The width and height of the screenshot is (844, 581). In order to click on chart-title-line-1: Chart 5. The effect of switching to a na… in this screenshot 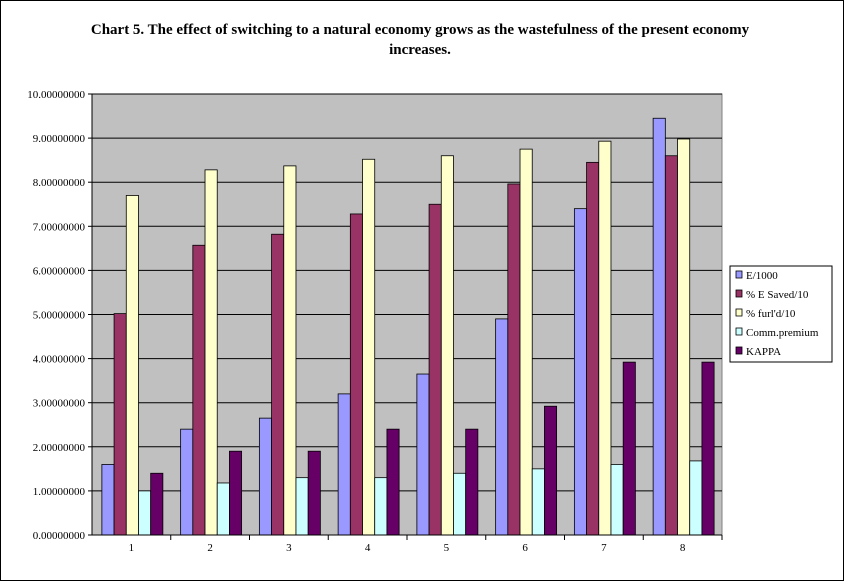, I will do `click(420, 30)`.